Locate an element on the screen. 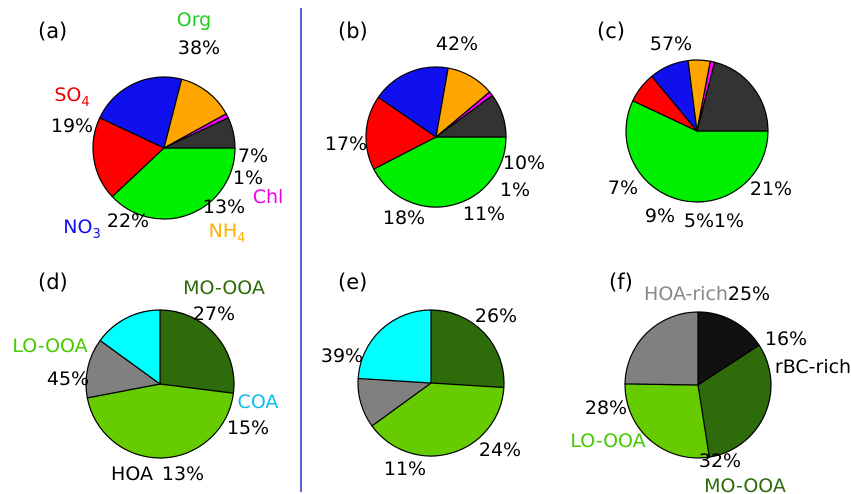 The image size is (851, 494). slice-label: 15% is located at coordinates (248, 428).